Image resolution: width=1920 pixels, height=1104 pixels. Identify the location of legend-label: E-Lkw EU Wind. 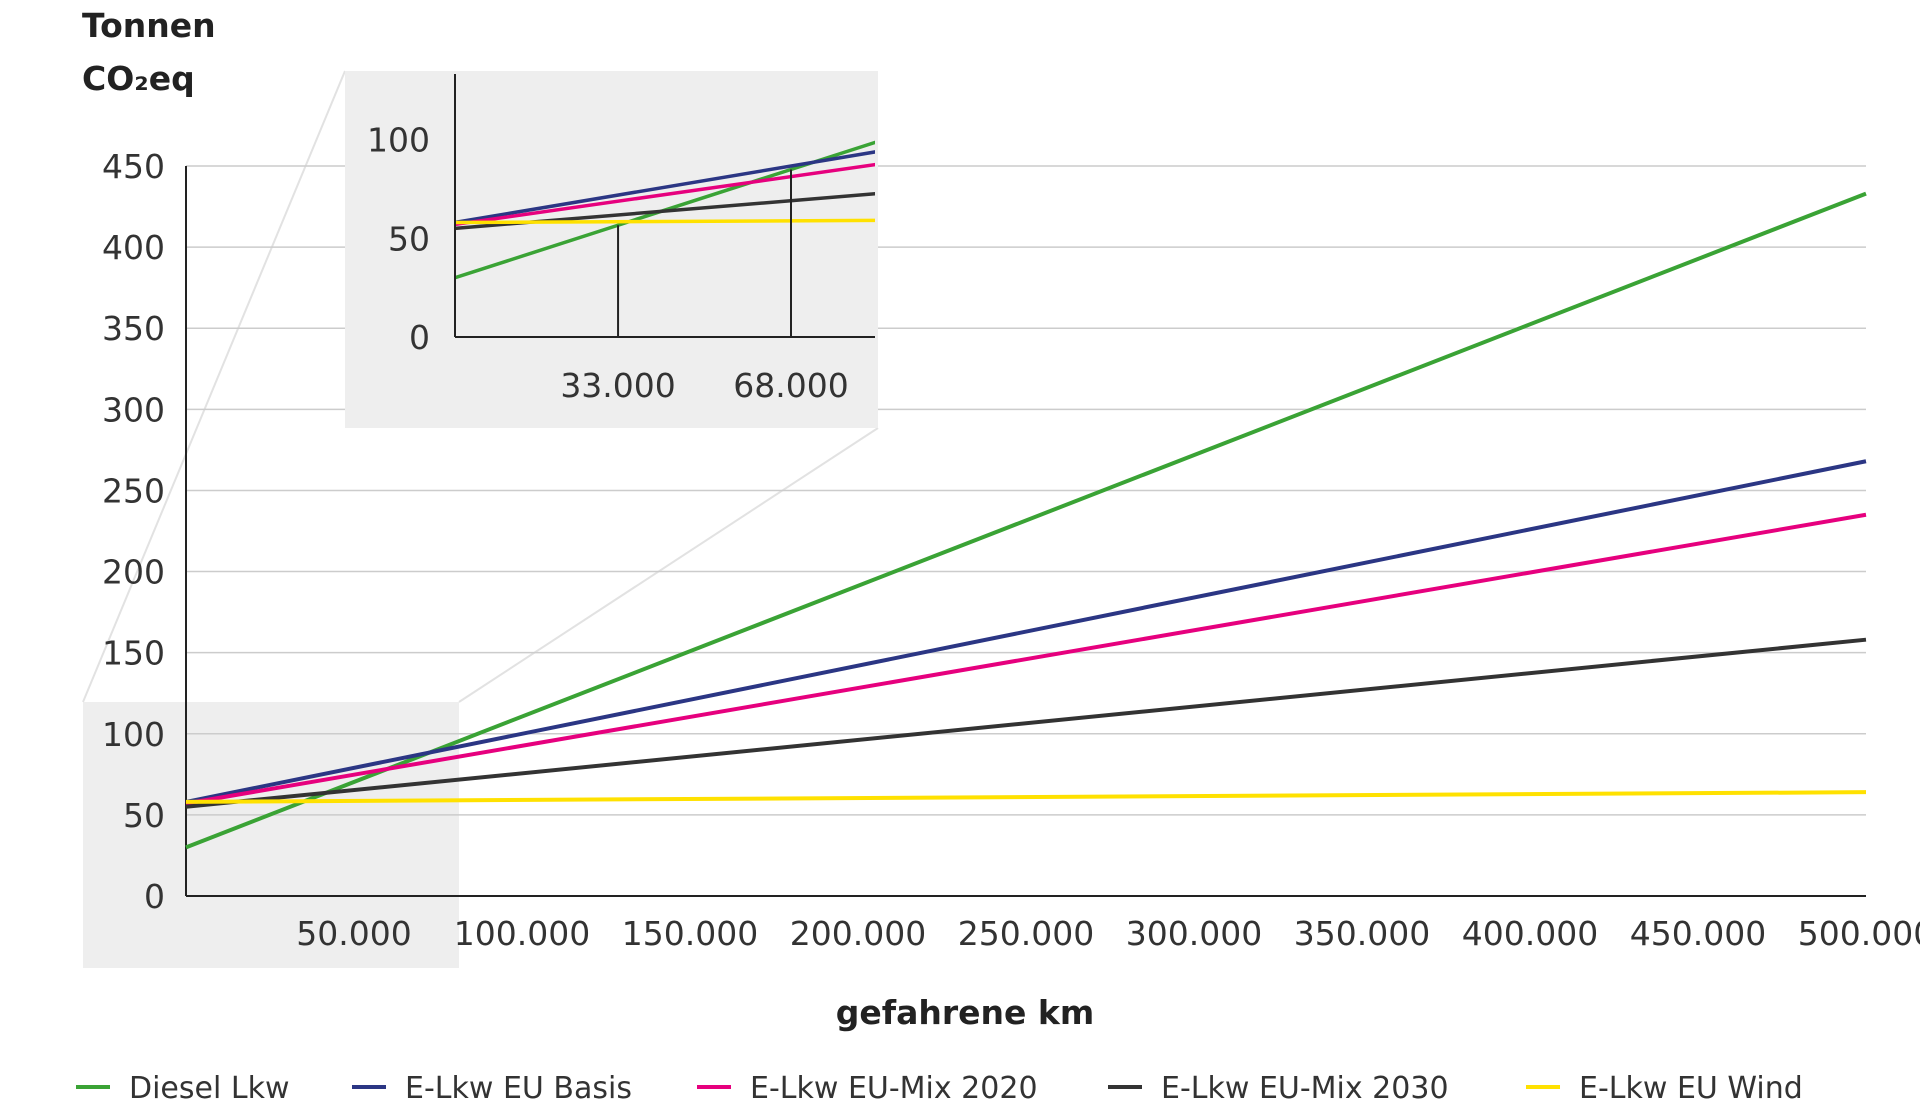
(1691, 1087).